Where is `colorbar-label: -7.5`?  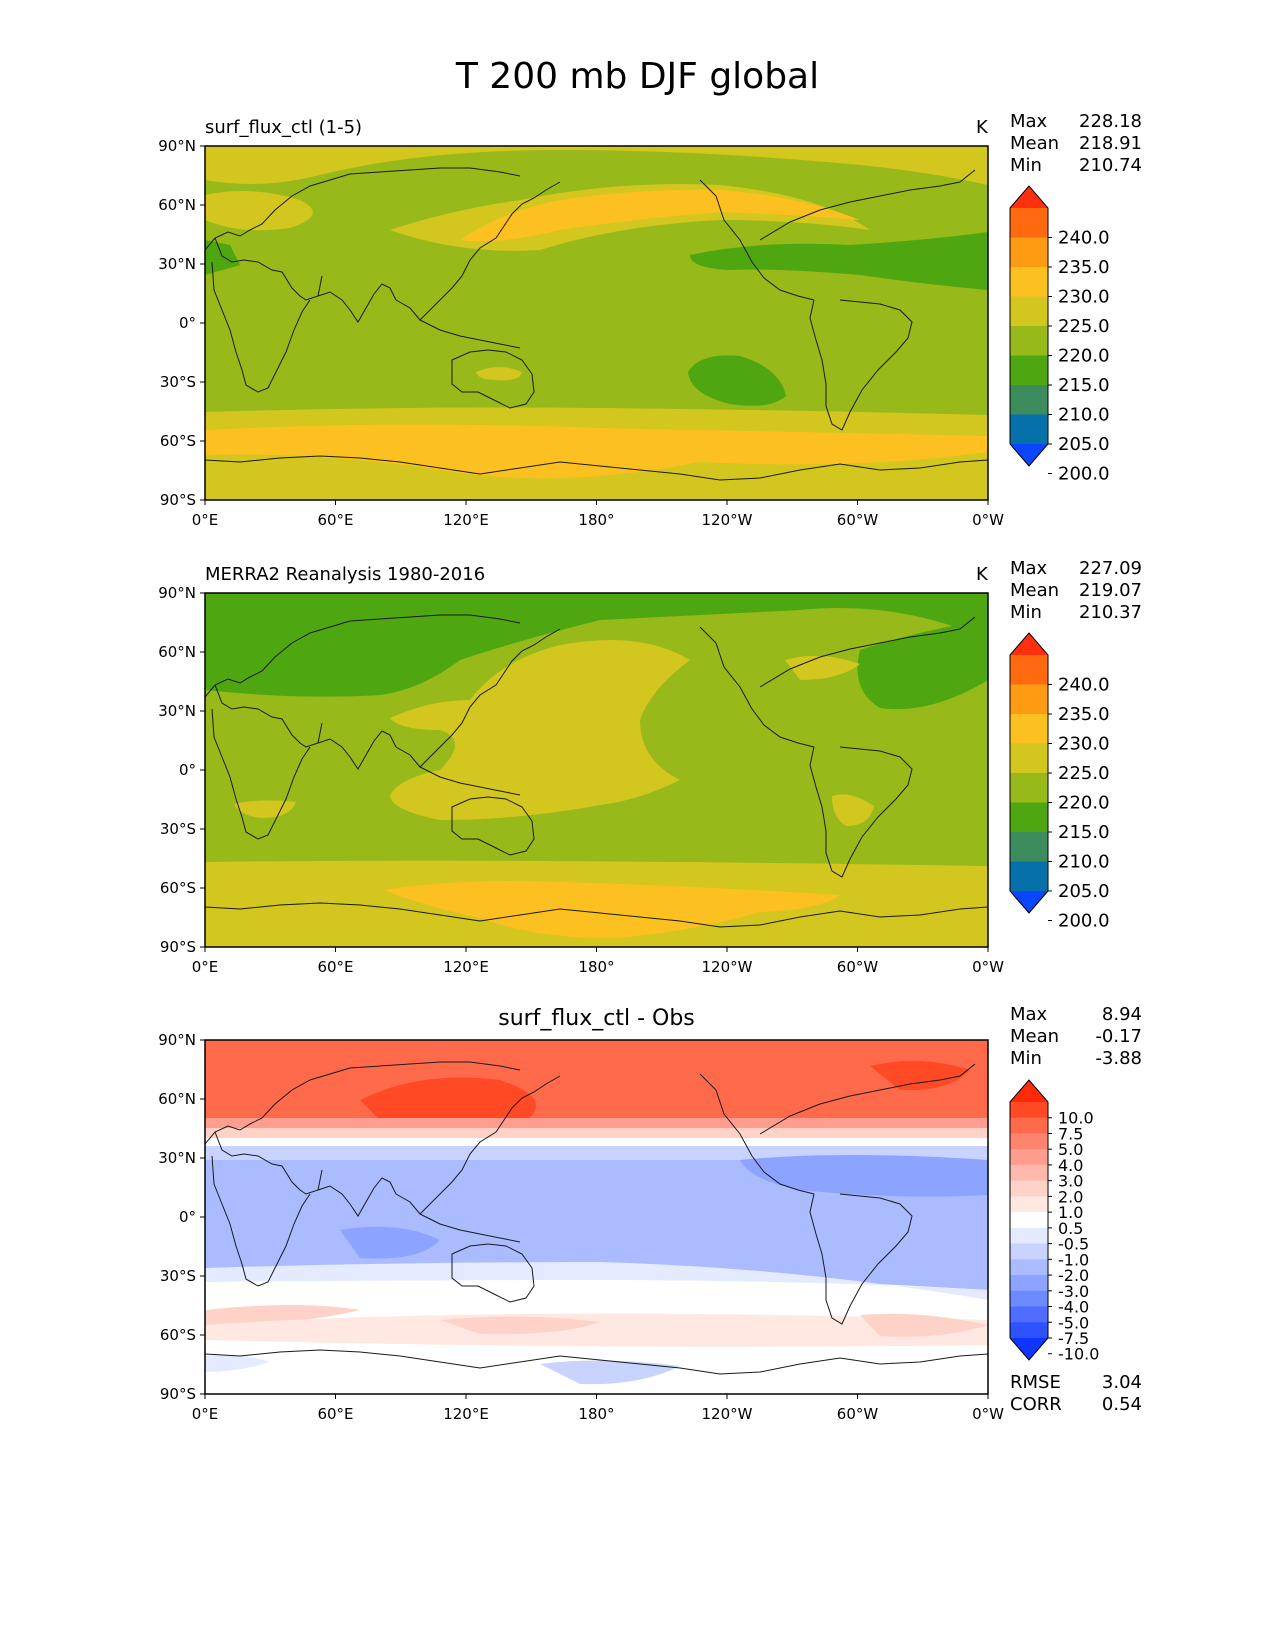
colorbar-label: -7.5 is located at coordinates (1073, 1338).